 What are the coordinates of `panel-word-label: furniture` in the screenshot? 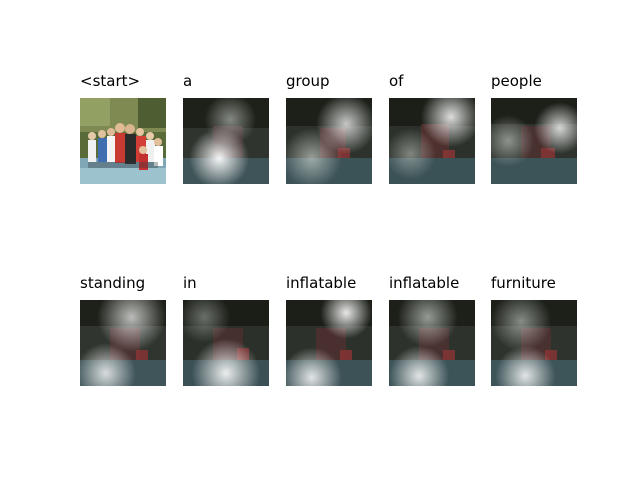 It's located at (523, 283).